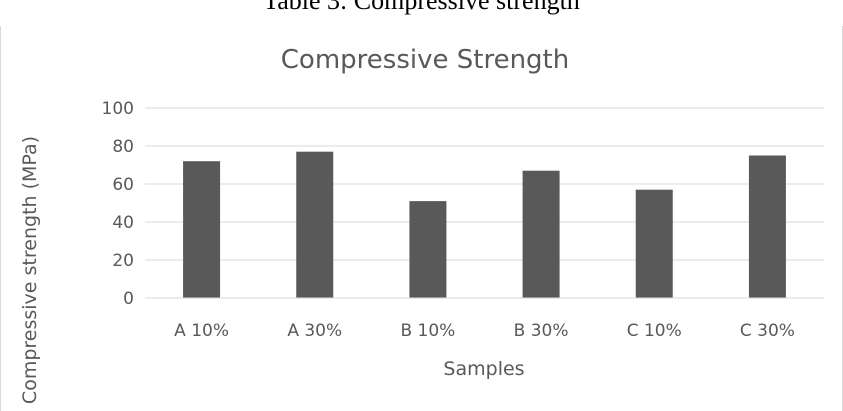 The width and height of the screenshot is (843, 411). What do you see at coordinates (541, 331) in the screenshot?
I see `x-tick-label: B 30%` at bounding box center [541, 331].